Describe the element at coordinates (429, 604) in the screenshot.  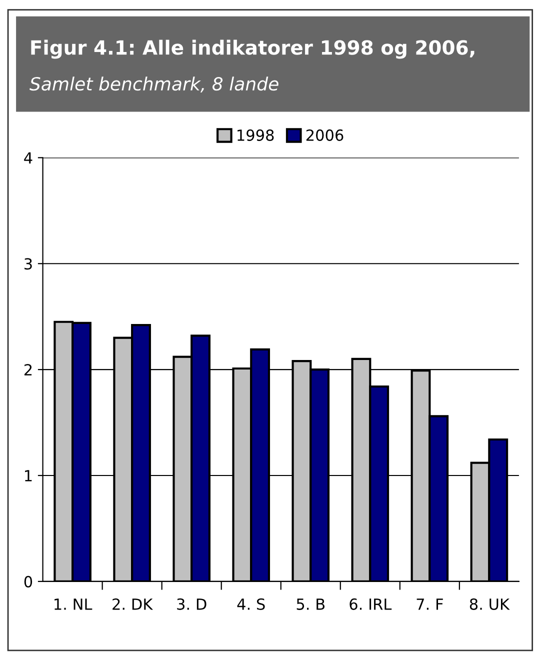
I see `x-tick-label: 7. F` at that location.